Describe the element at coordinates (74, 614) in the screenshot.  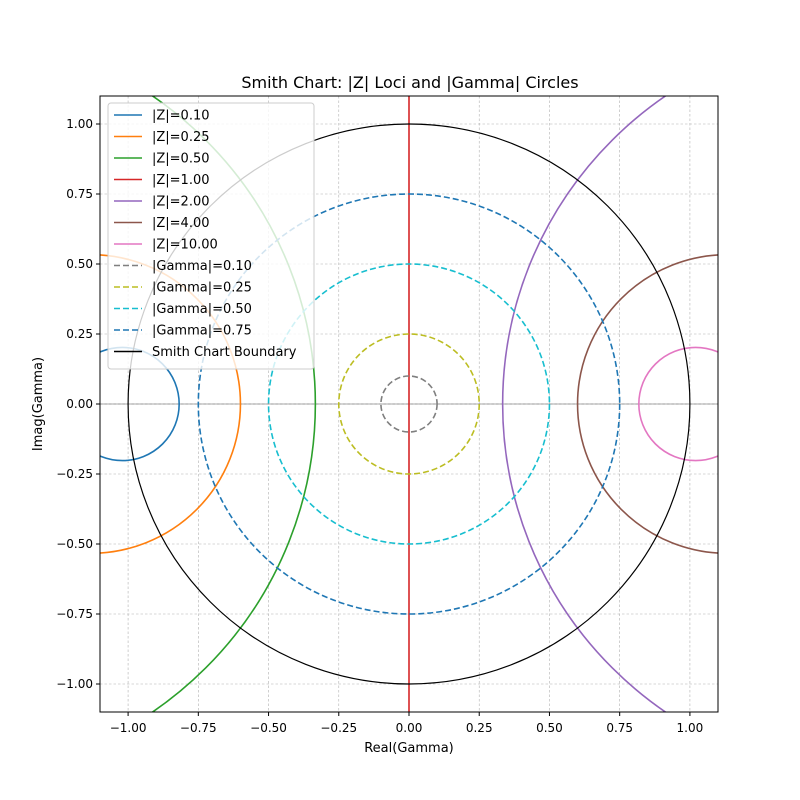
I see `y-tick-label-1: −0.75` at that location.